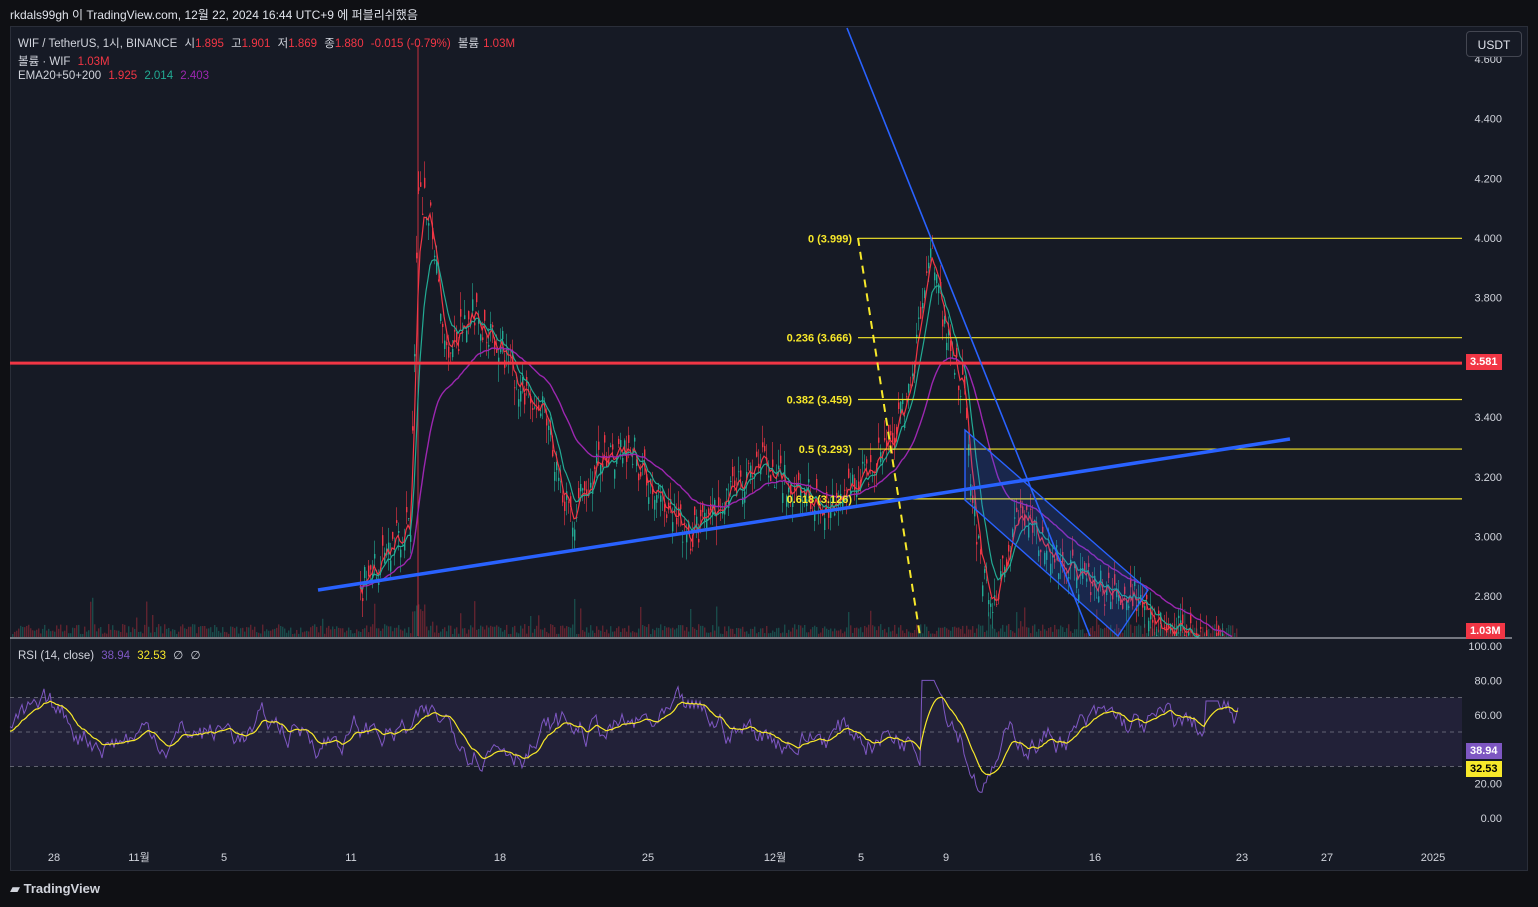 This screenshot has width=1538, height=907. I want to click on descending-trendline, so click(968, 332).